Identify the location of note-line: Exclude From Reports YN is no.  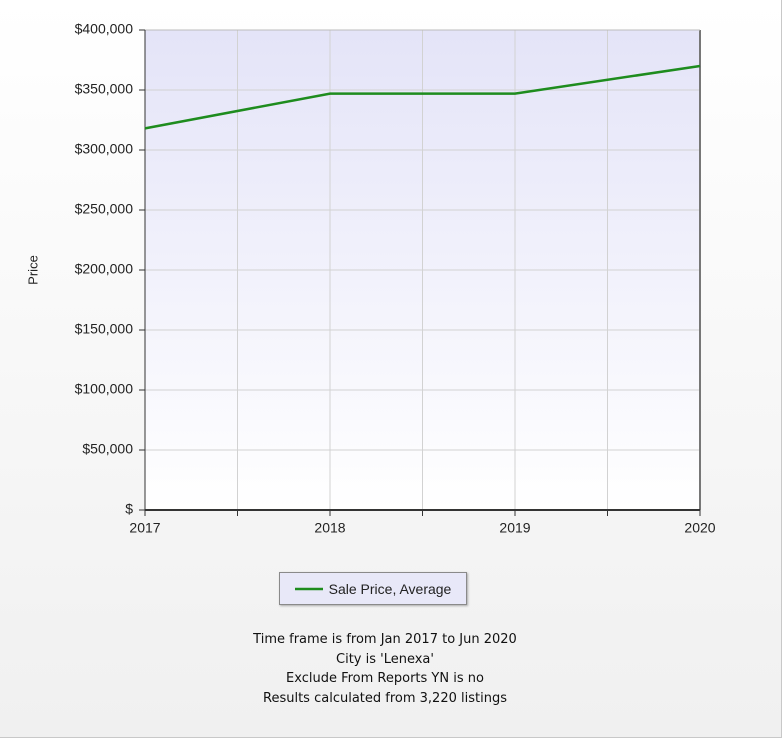
(385, 678).